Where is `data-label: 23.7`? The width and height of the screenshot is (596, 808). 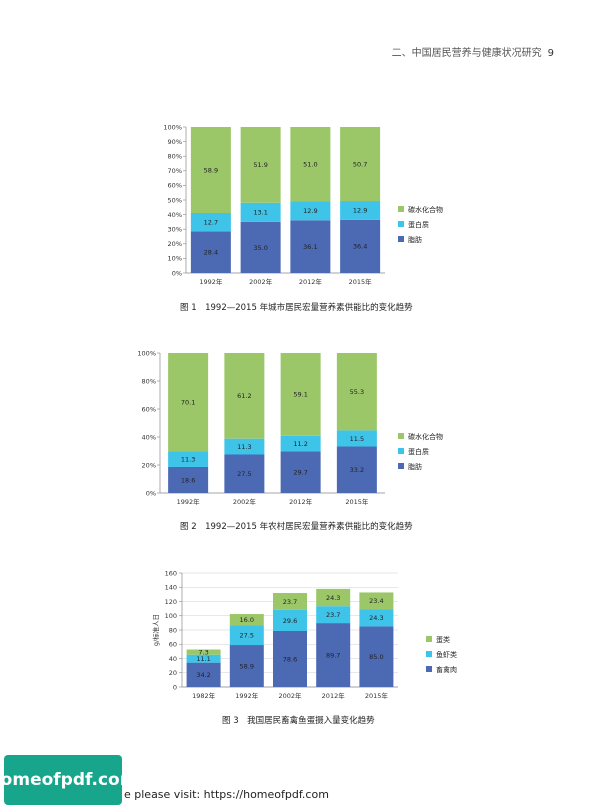
data-label: 23.7 is located at coordinates (290, 602).